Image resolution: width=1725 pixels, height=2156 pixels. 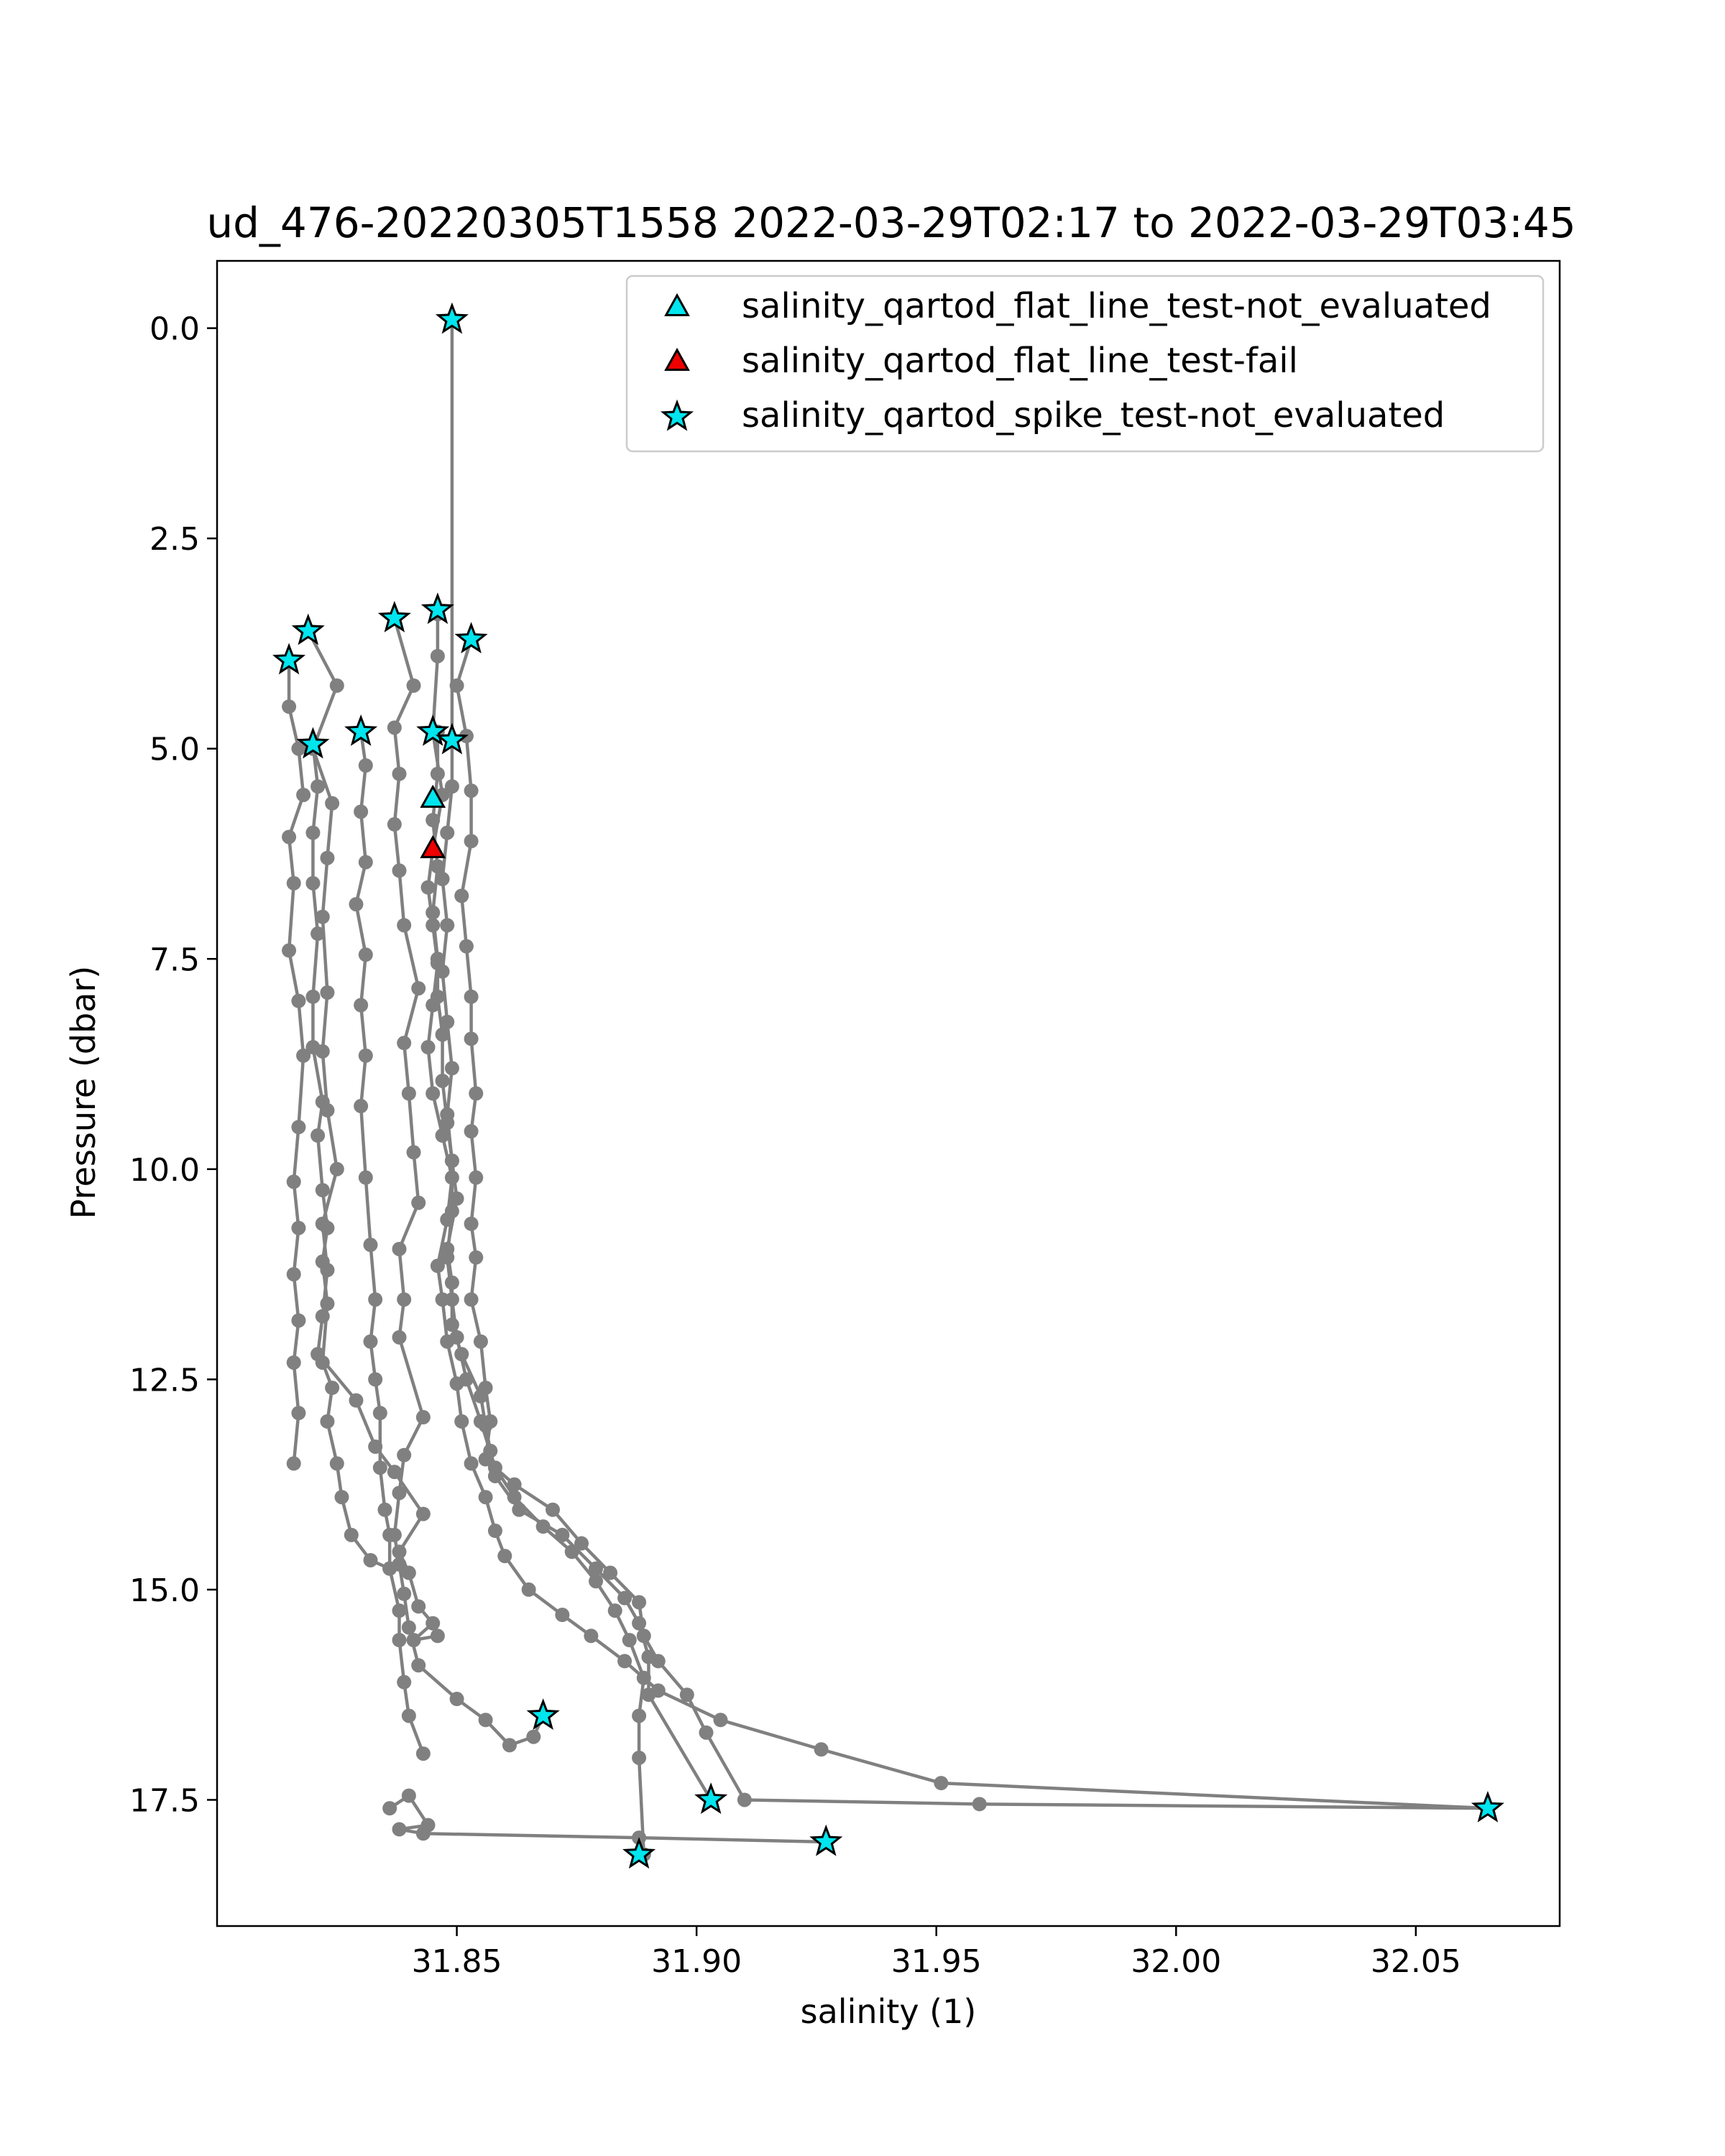 What do you see at coordinates (936, 1953) in the screenshot?
I see `x-axis: 31.85 31.90 31.95 32.00 32.05` at bounding box center [936, 1953].